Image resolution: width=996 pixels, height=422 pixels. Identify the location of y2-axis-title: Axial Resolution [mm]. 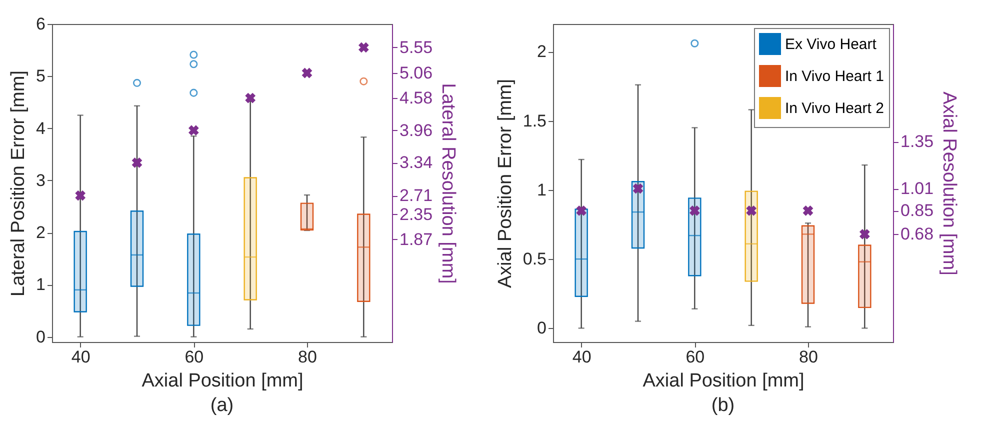
(949, 184).